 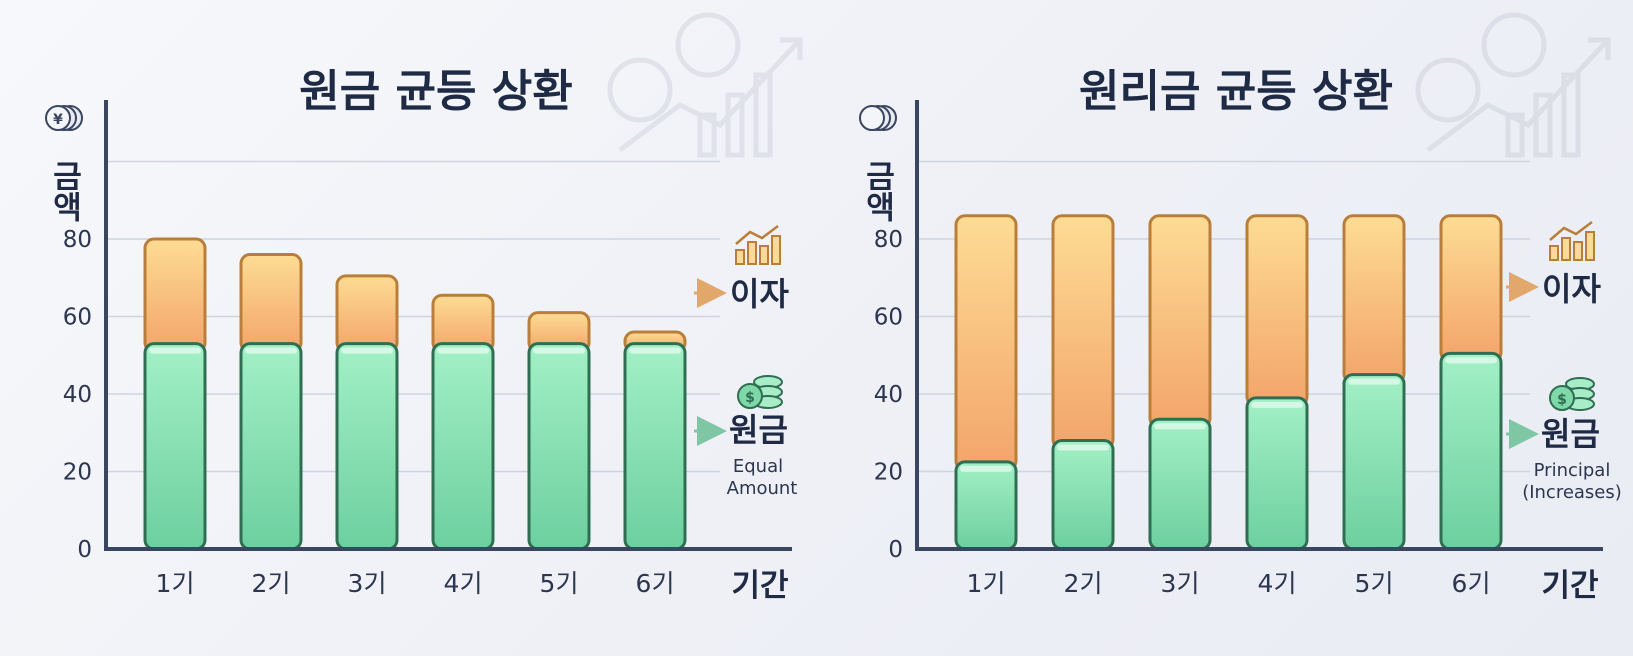 I want to click on legend-principal-note-line2: Amount, so click(x=762, y=488).